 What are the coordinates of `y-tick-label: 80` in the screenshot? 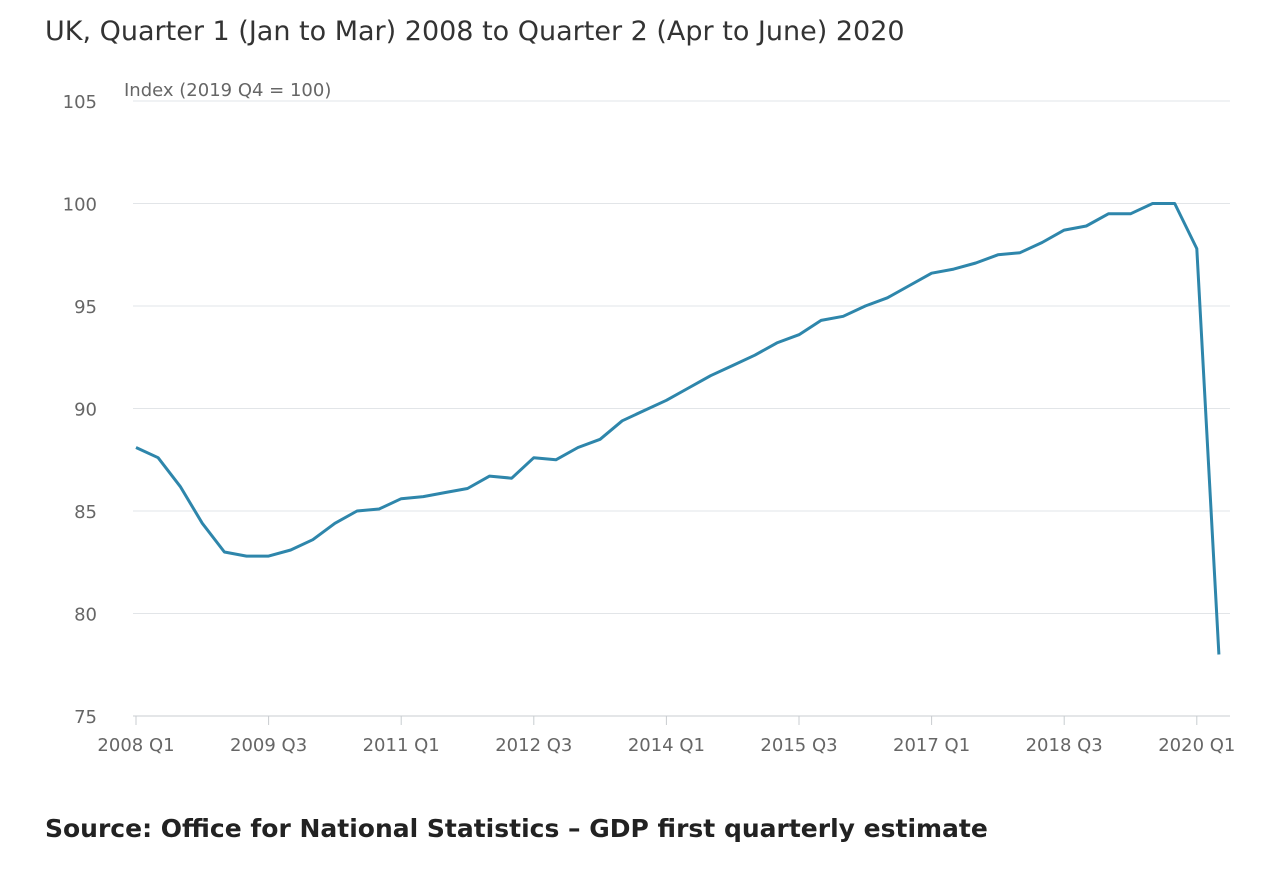 It's located at (85, 615).